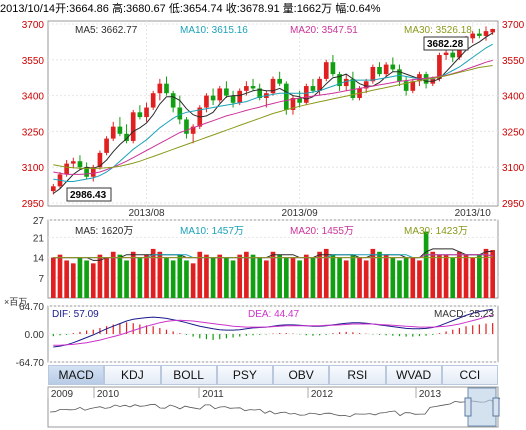  What do you see at coordinates (75, 314) in the screenshot?
I see `dif-label: DIF: 57.09` at bounding box center [75, 314].